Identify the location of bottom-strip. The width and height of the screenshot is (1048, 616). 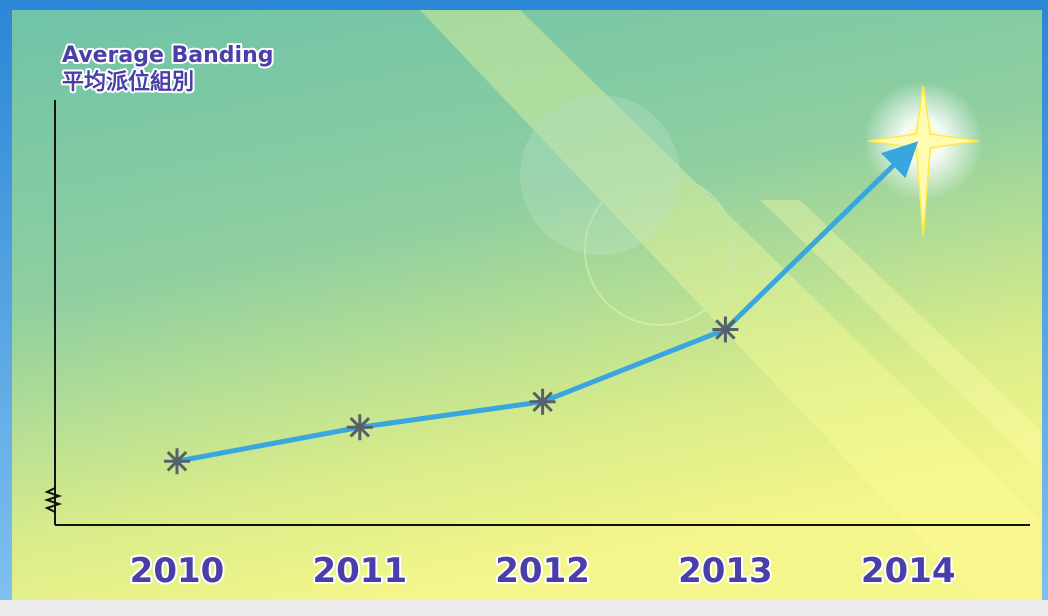
(524, 608).